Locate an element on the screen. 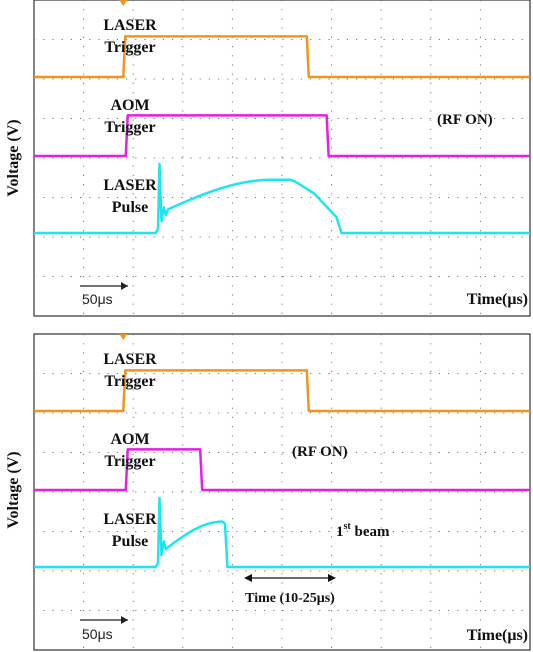  first-beam-annotation: 1st beam is located at coordinates (363, 530).